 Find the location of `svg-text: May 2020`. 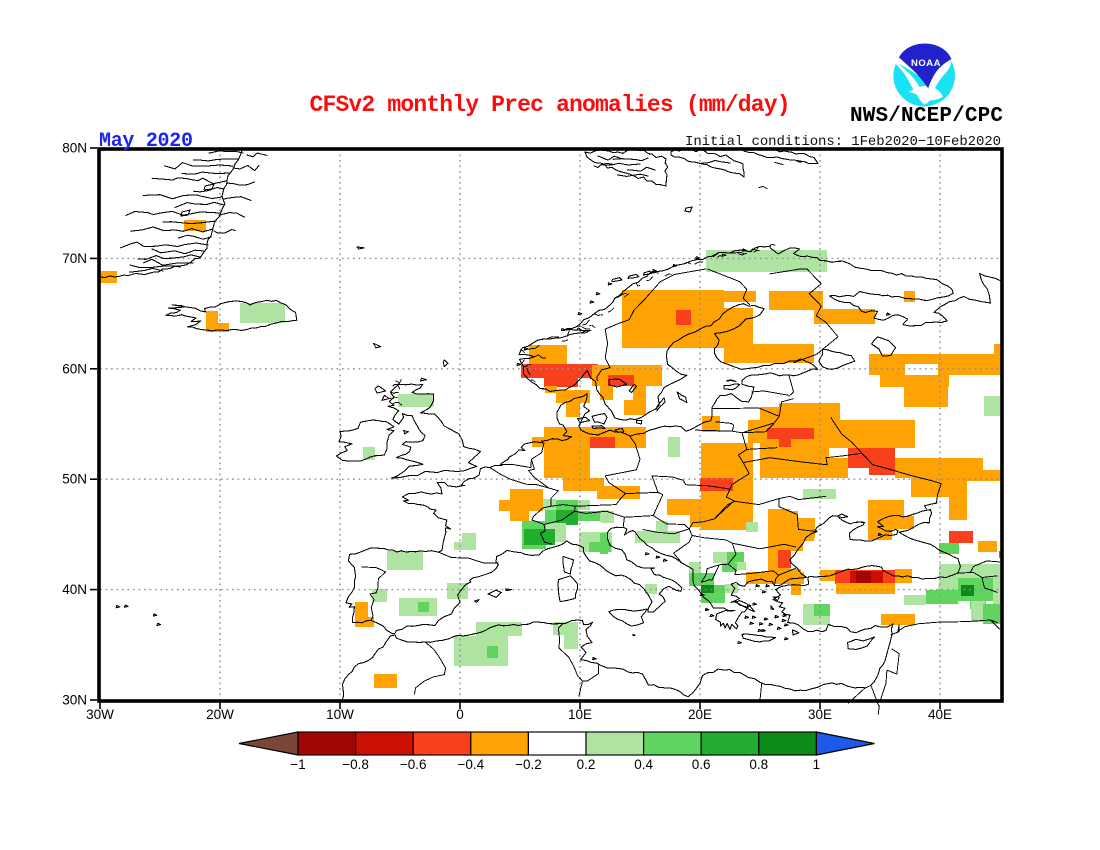

svg-text: May 2020 is located at coordinates (146, 141).